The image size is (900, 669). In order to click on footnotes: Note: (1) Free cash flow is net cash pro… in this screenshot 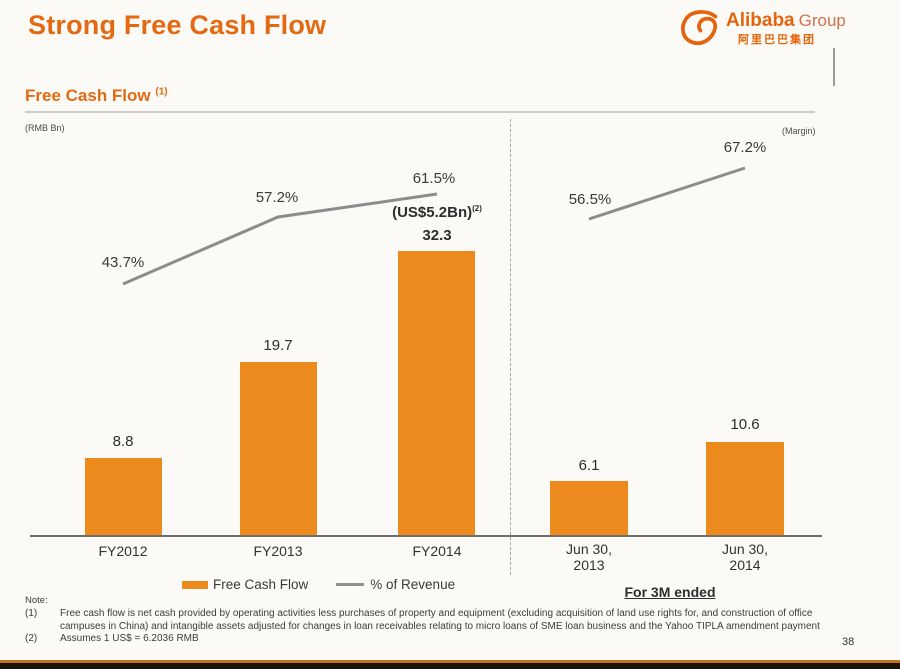, I will do `click(434, 620)`.